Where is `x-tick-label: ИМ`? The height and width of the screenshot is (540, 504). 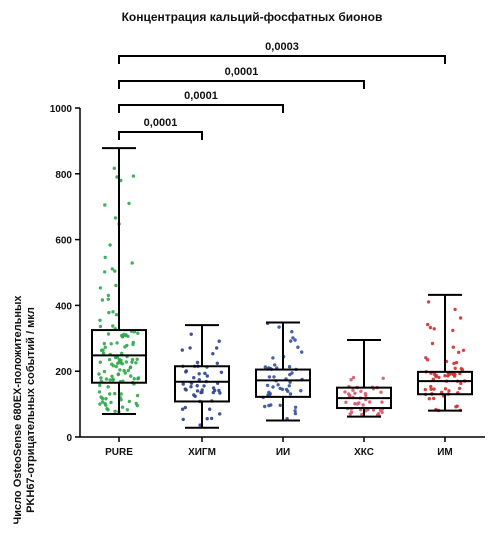 x-tick-label: ИМ is located at coordinates (445, 452).